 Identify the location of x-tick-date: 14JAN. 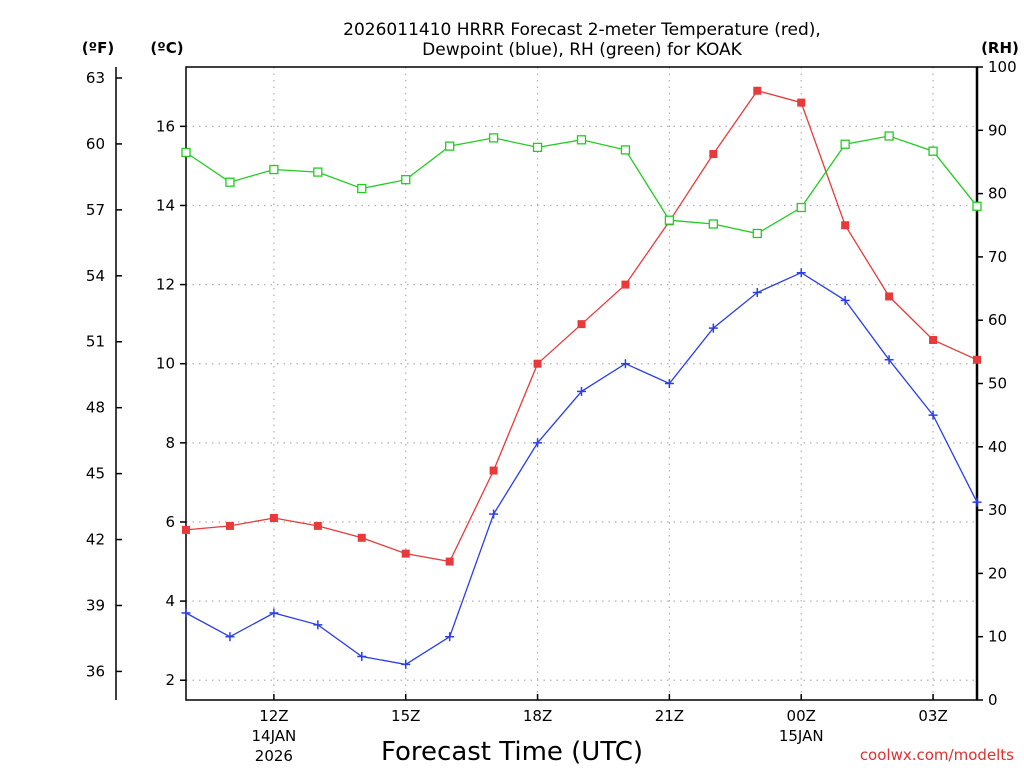
(274, 736).